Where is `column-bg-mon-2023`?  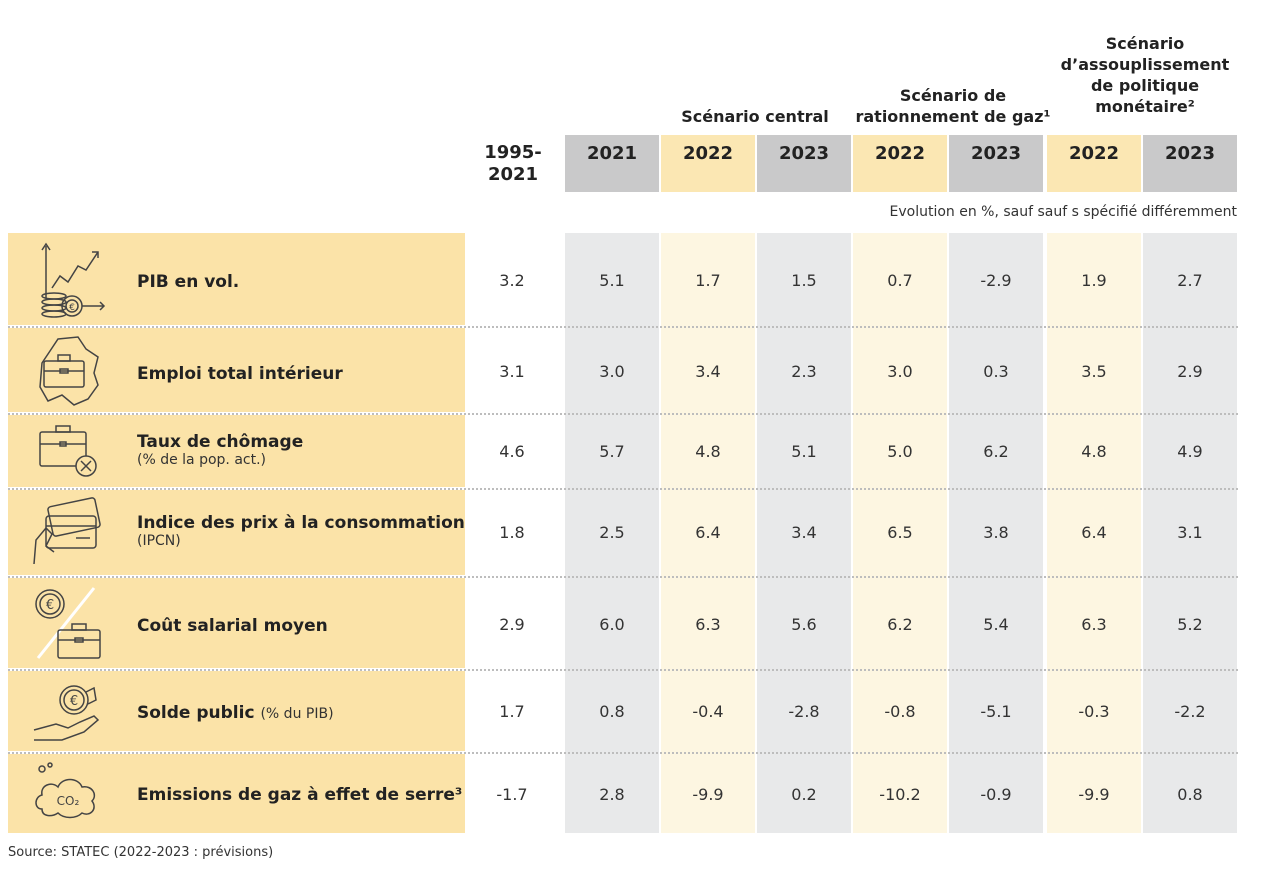
column-bg-mon-2023 is located at coordinates (1190, 533).